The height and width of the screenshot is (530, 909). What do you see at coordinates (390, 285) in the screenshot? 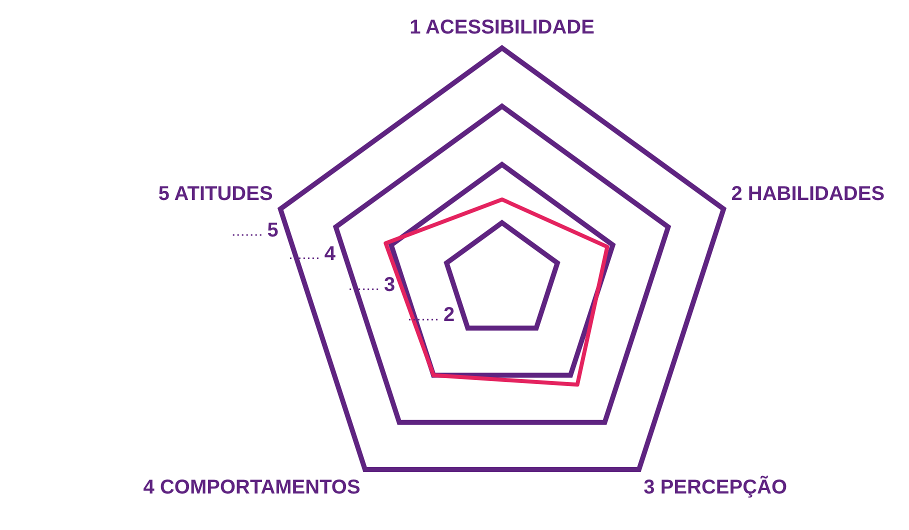
I see `y-tick-label: 3` at bounding box center [390, 285].